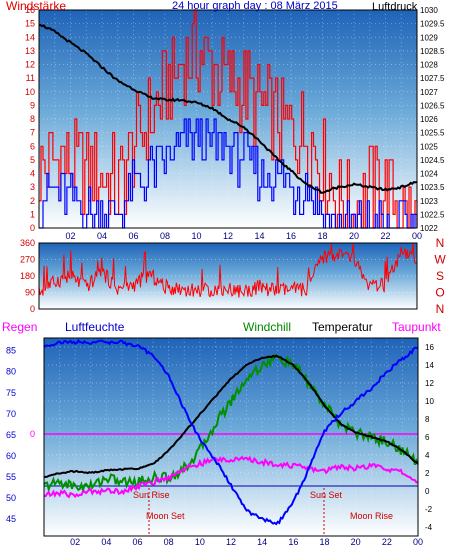  I want to click on temperature-tick-label: -2, so click(429, 509).